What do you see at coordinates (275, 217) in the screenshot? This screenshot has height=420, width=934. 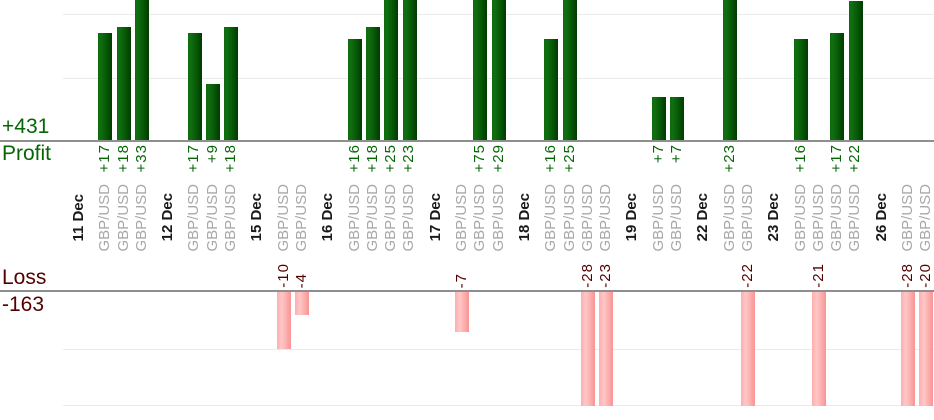 I see `date-group: 15 Dec GBP/USD GBP/USD` at bounding box center [275, 217].